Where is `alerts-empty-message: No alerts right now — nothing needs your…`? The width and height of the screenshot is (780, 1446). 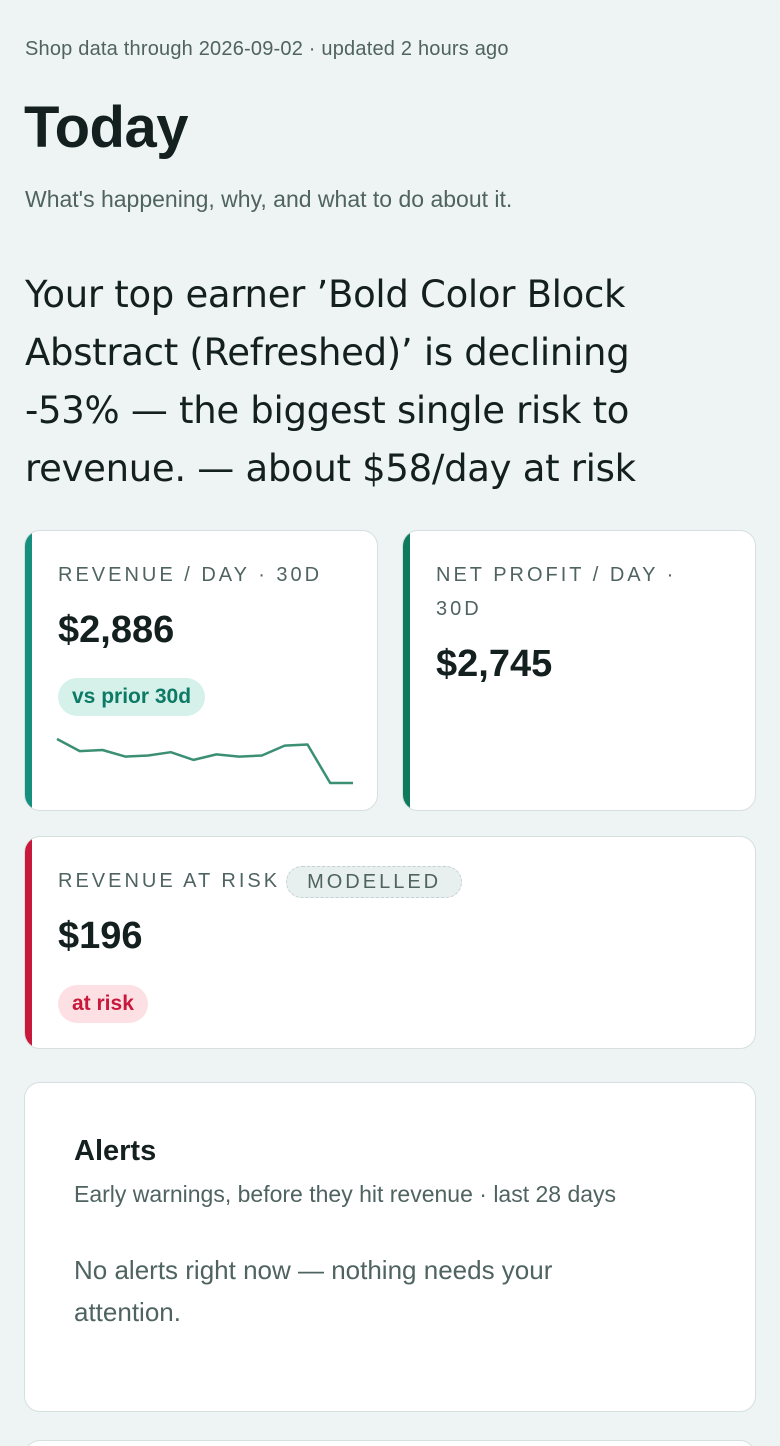 alerts-empty-message: No alerts right now — nothing needs your… is located at coordinates (313, 1291).